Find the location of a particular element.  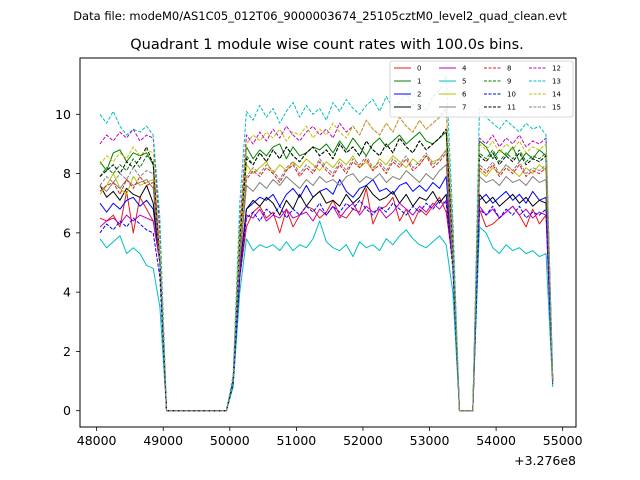

x-tick-label: 50000 is located at coordinates (230, 440).